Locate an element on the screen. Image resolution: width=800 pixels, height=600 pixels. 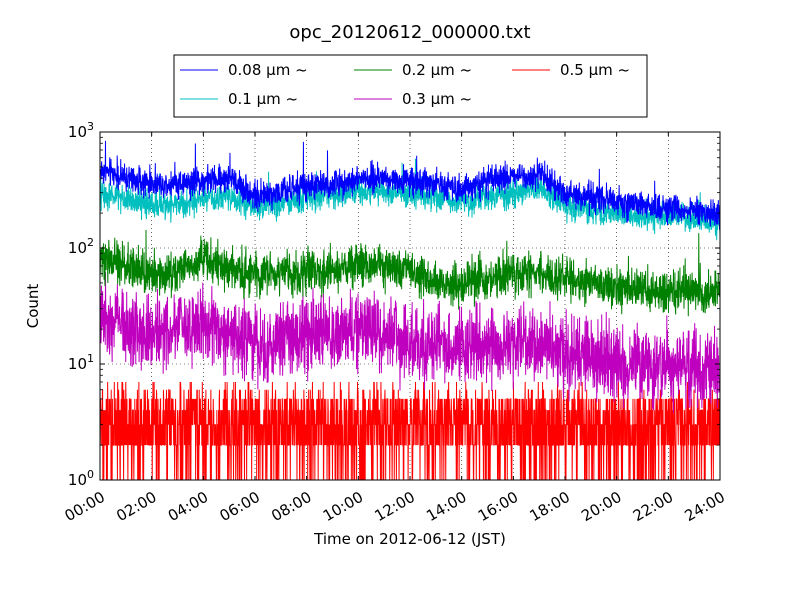
legend-label: 0.5 μm ~ is located at coordinates (595, 70).